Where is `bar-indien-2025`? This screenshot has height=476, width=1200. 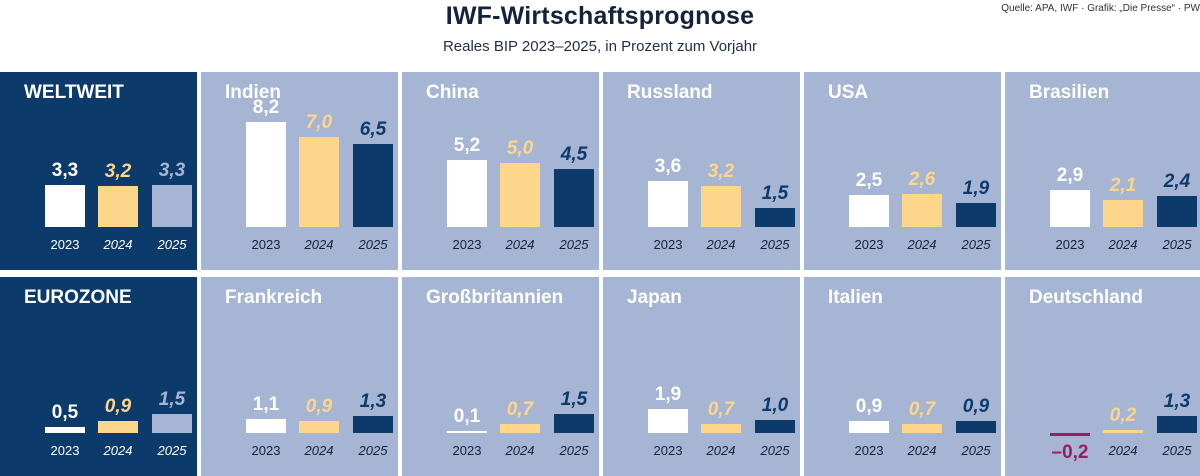 bar-indien-2025 is located at coordinates (373, 185).